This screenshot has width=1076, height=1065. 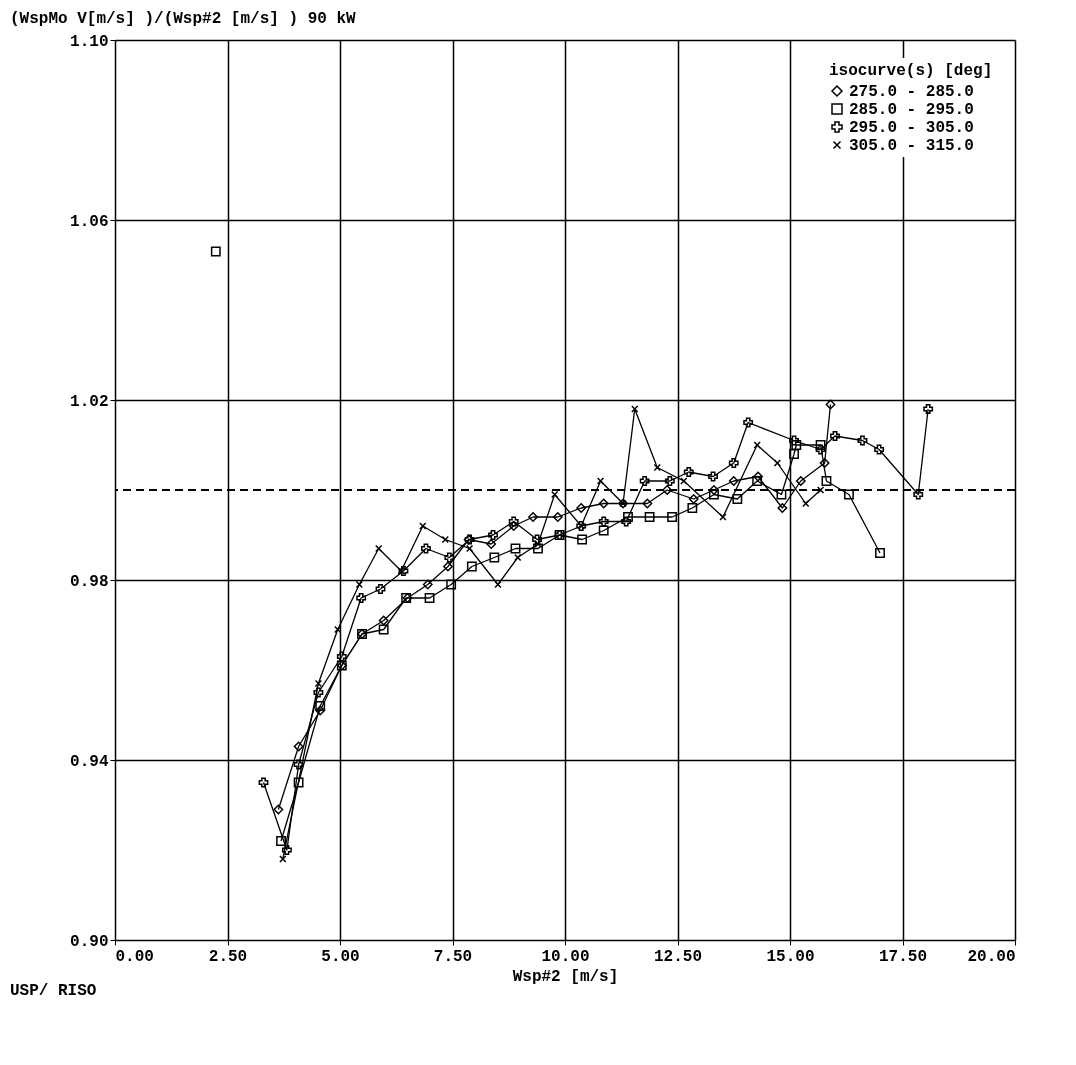 What do you see at coordinates (228, 956) in the screenshot?
I see `x-tick-label: 2.50` at bounding box center [228, 956].